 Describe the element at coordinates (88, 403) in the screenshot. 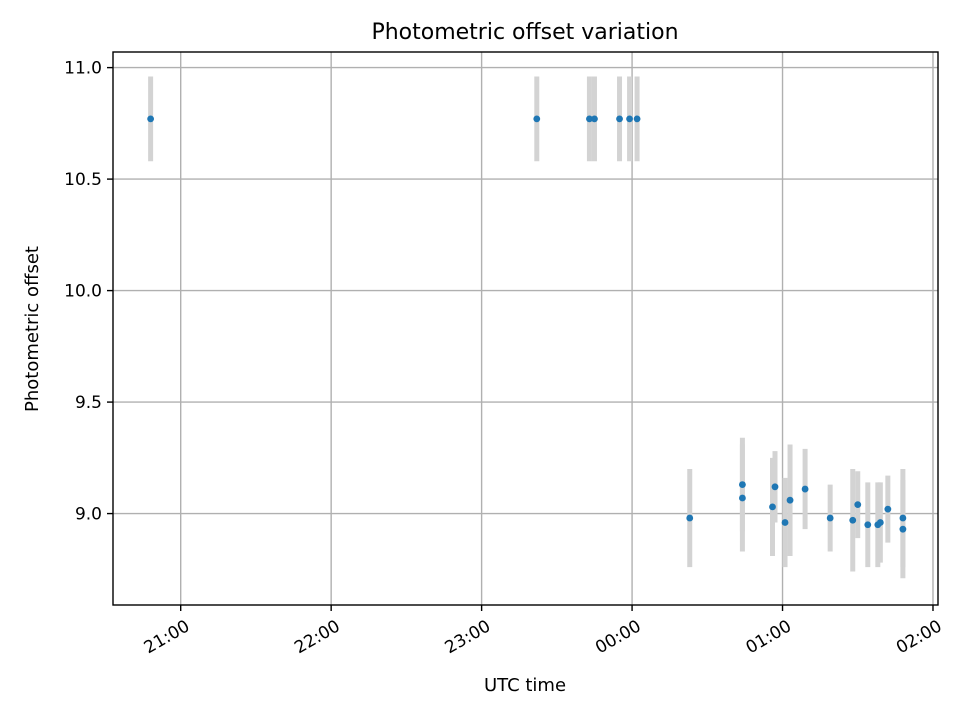

I see `y-tick-label: 9.5` at that location.